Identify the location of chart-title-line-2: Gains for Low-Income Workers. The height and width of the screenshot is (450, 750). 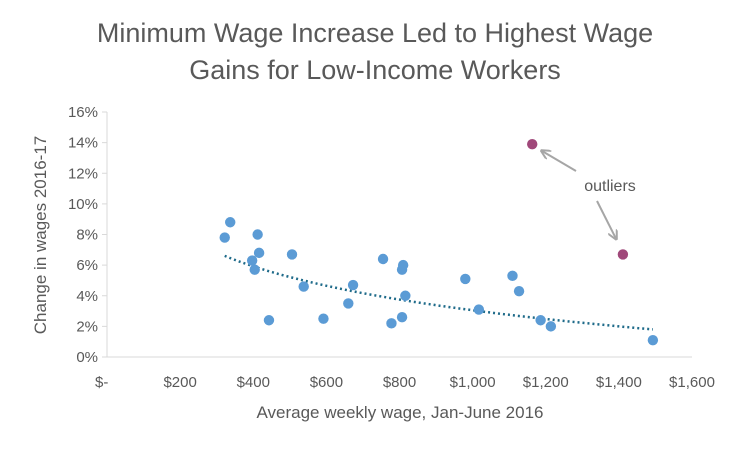
(375, 70).